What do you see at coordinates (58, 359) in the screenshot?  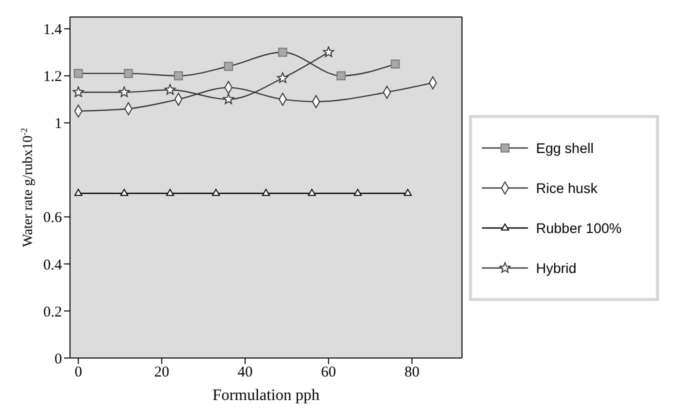 I see `y-tick-label: 0` at bounding box center [58, 359].